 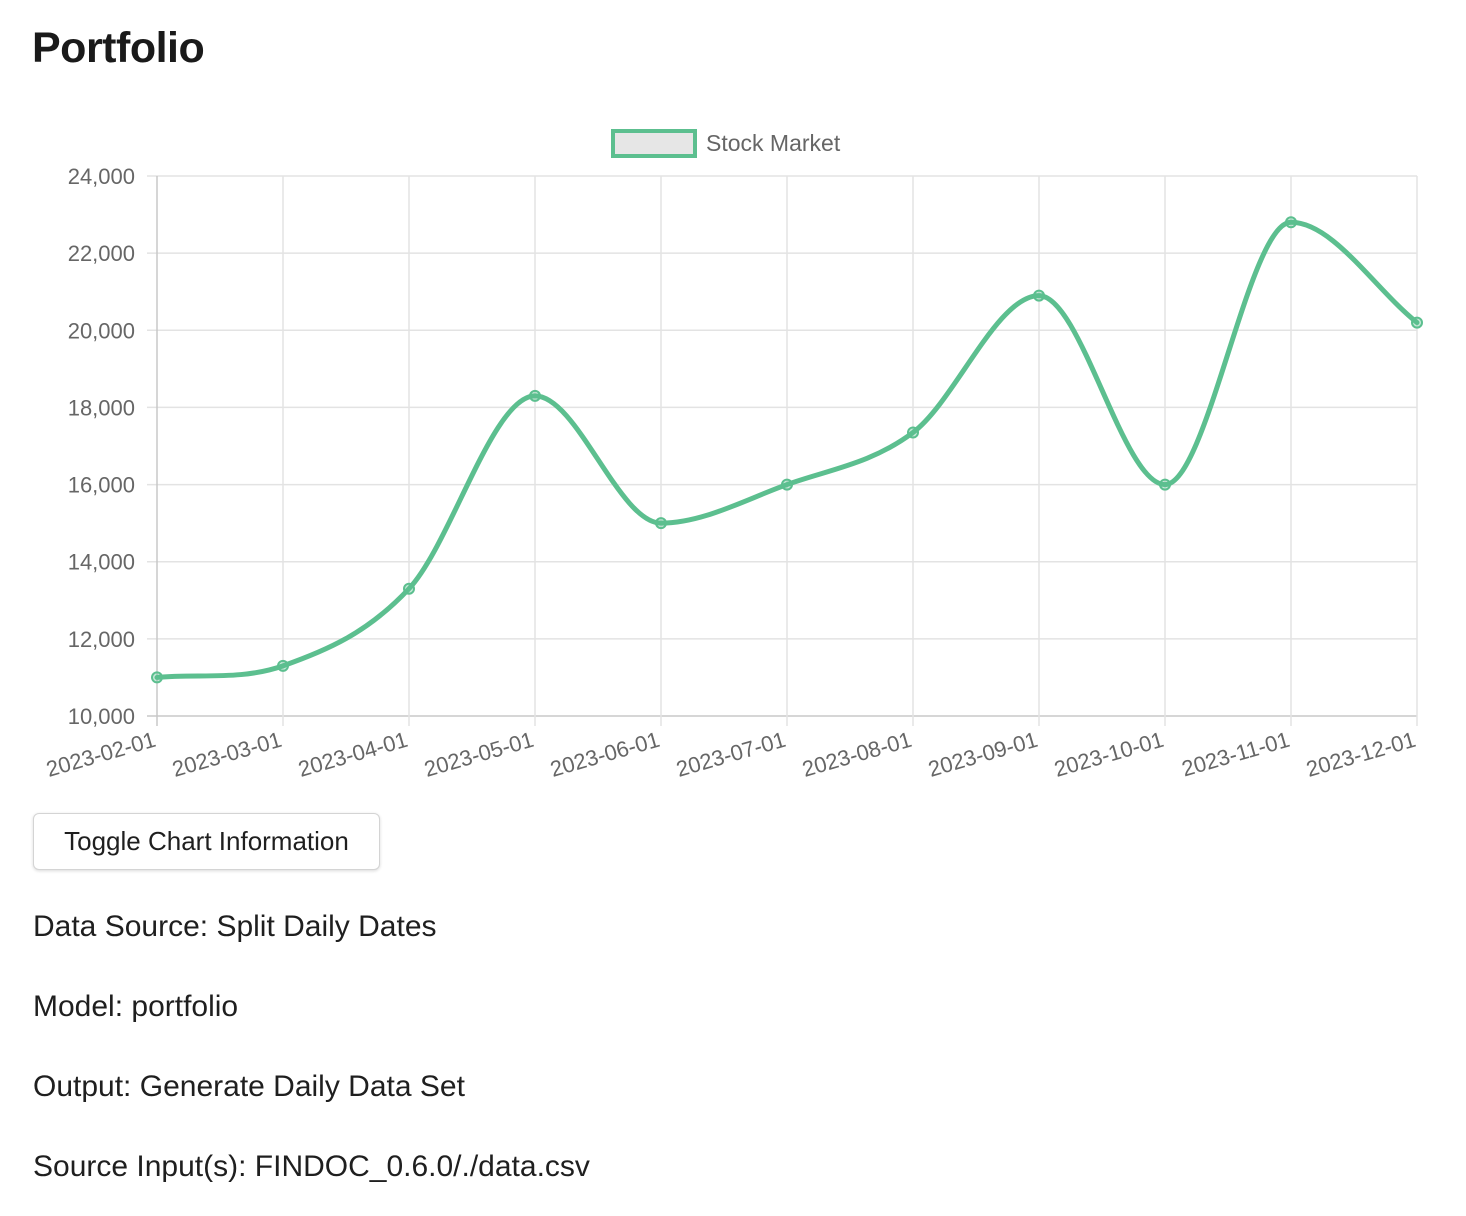 What do you see at coordinates (1108, 754) in the screenshot?
I see `x-tick-label: 2023-10-01` at bounding box center [1108, 754].